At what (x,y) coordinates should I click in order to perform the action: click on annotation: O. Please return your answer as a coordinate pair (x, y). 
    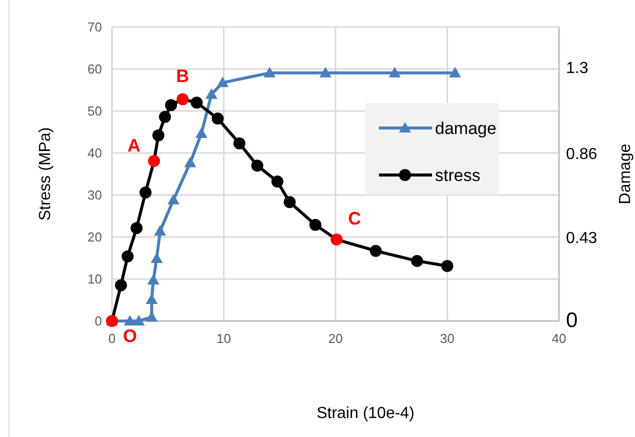
    Looking at the image, I should click on (130, 336).